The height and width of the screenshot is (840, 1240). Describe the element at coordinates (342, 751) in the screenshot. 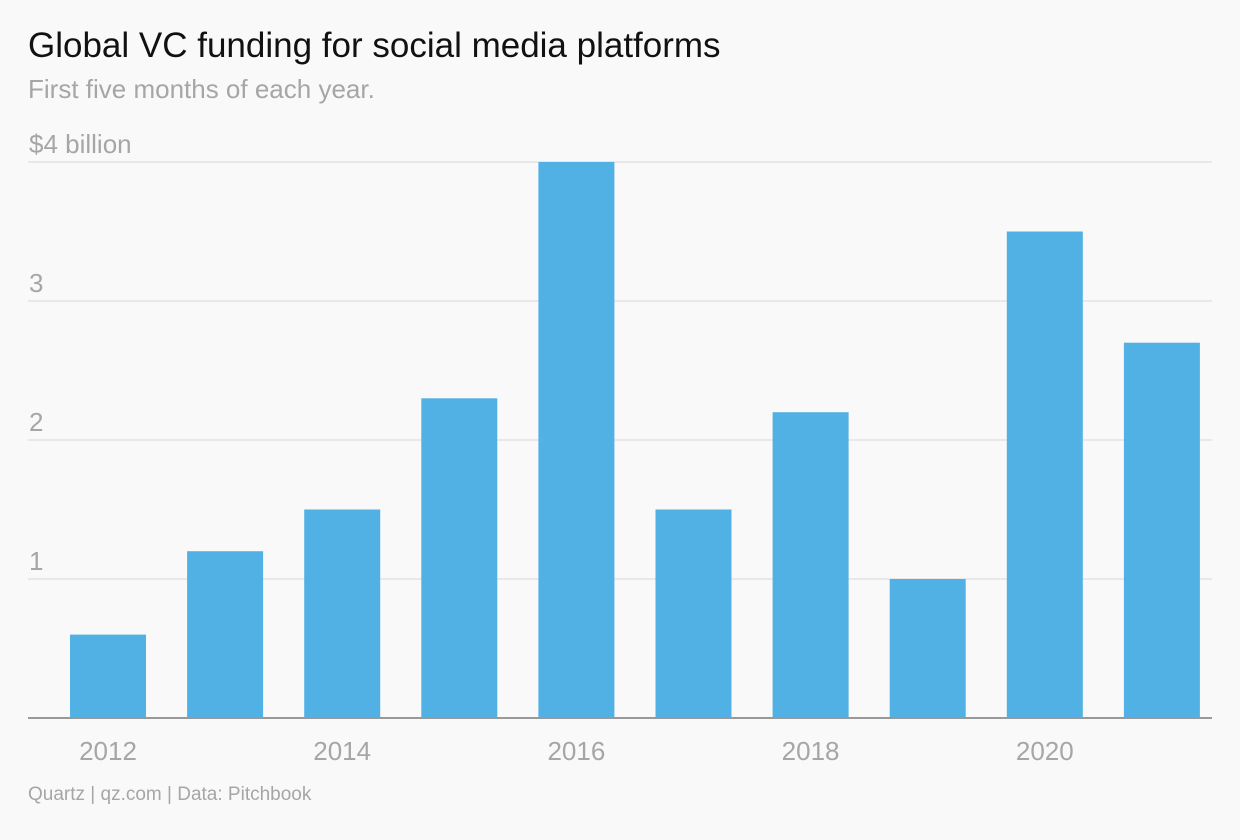

I see `x-tick-label: 2014` at that location.